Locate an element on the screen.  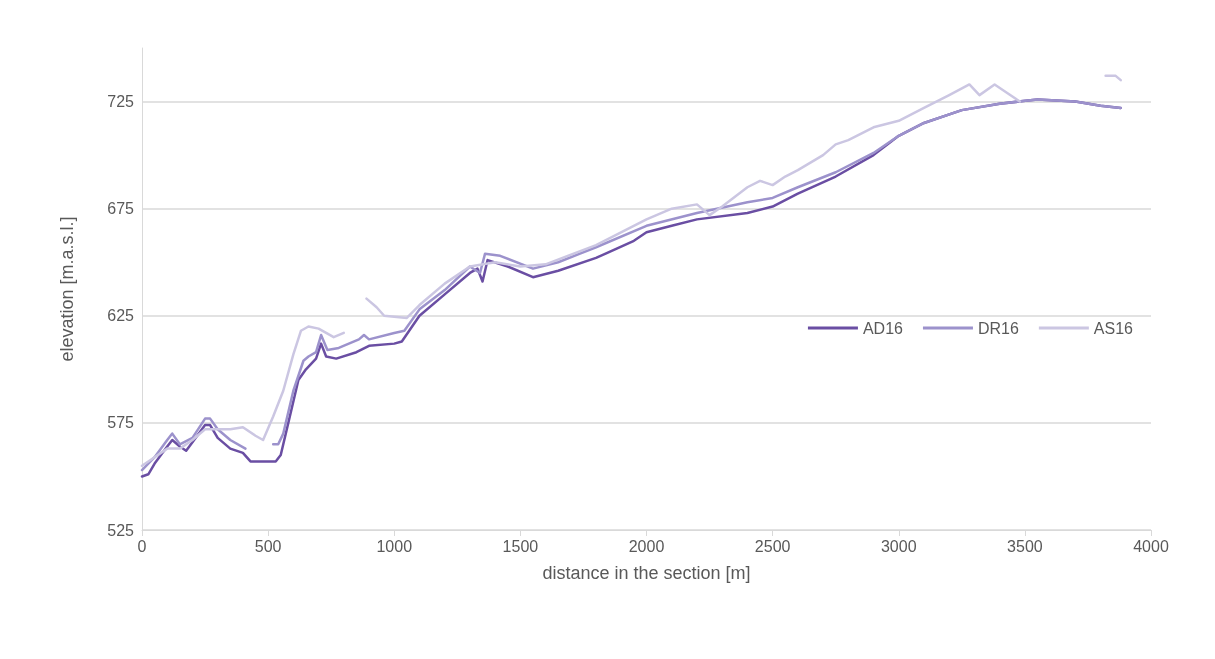
x-tick-label: 4000 is located at coordinates (1151, 546).